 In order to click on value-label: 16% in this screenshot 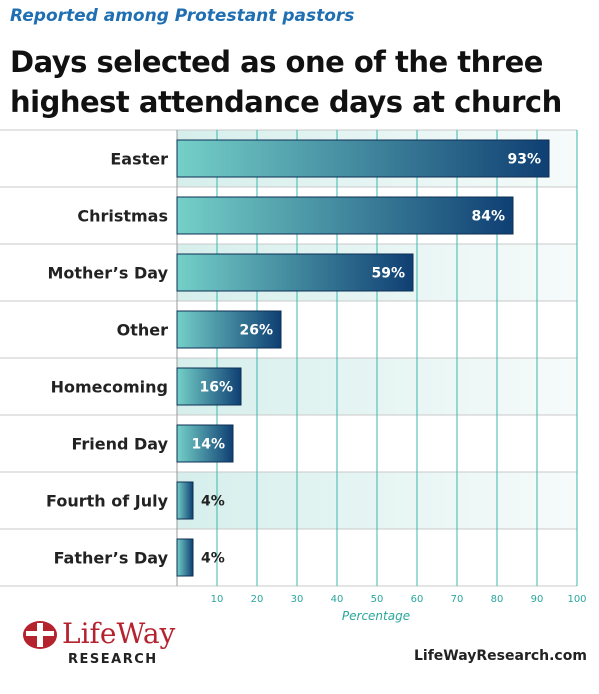, I will do `click(216, 388)`.